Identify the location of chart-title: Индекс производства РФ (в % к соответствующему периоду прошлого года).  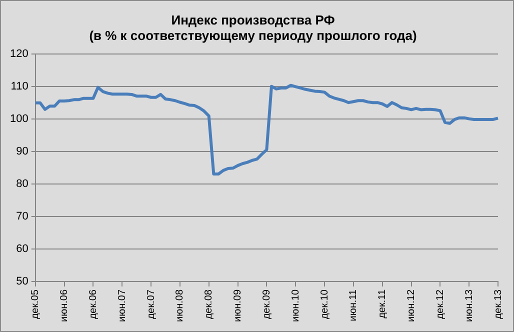
(253, 27).